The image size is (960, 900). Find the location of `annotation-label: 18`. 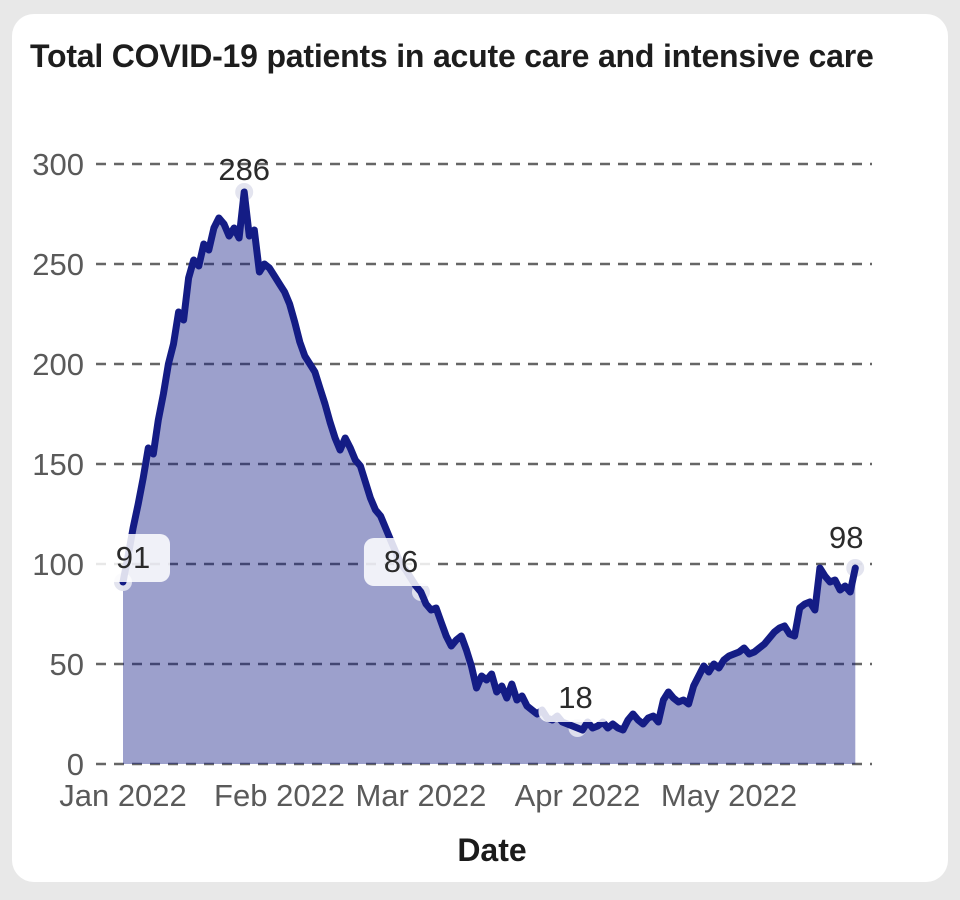

annotation-label: 18 is located at coordinates (575, 697).